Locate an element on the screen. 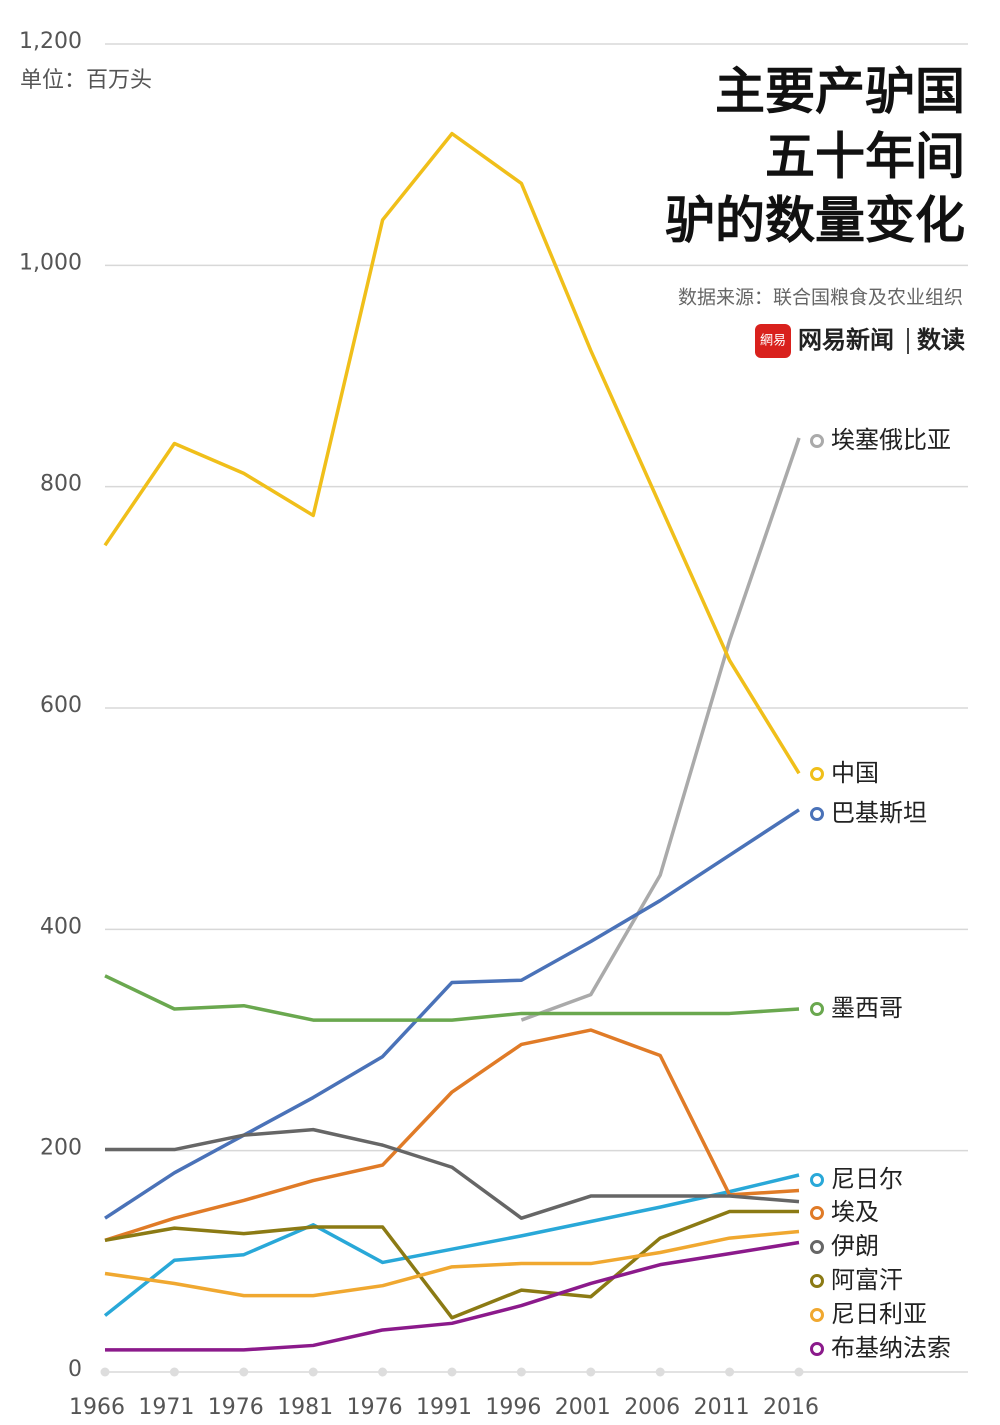 The height and width of the screenshot is (1425, 1000). legend-label: 伊朗 is located at coordinates (855, 1246).